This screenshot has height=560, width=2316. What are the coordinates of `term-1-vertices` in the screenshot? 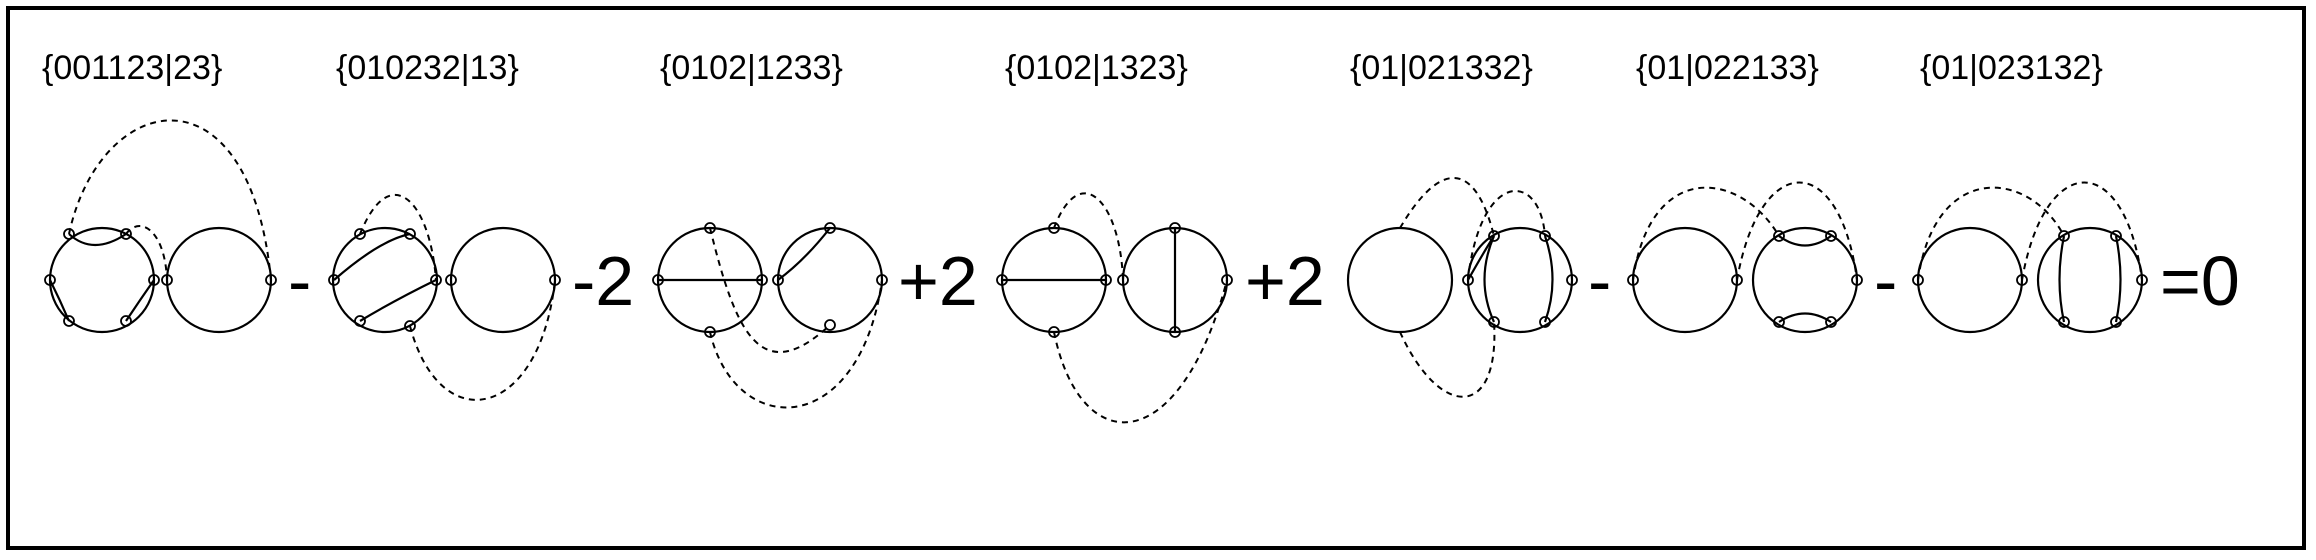 It's located at (160, 277).